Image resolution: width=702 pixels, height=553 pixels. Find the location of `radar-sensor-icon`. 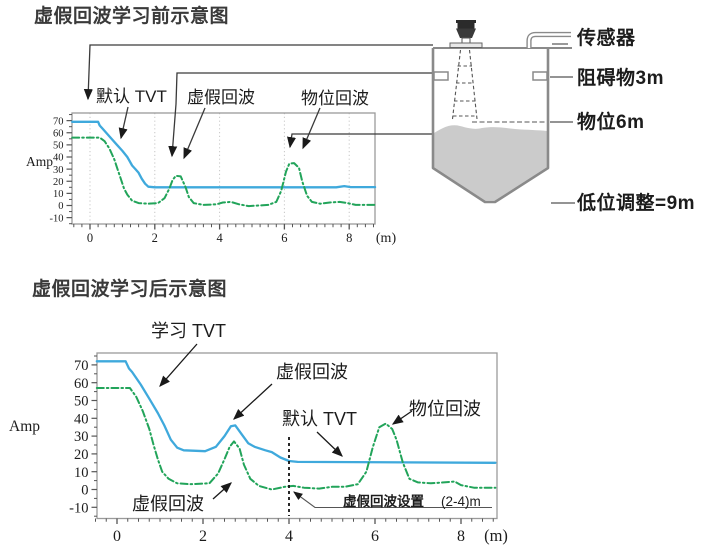

radar-sensor-icon is located at coordinates (466, 34).